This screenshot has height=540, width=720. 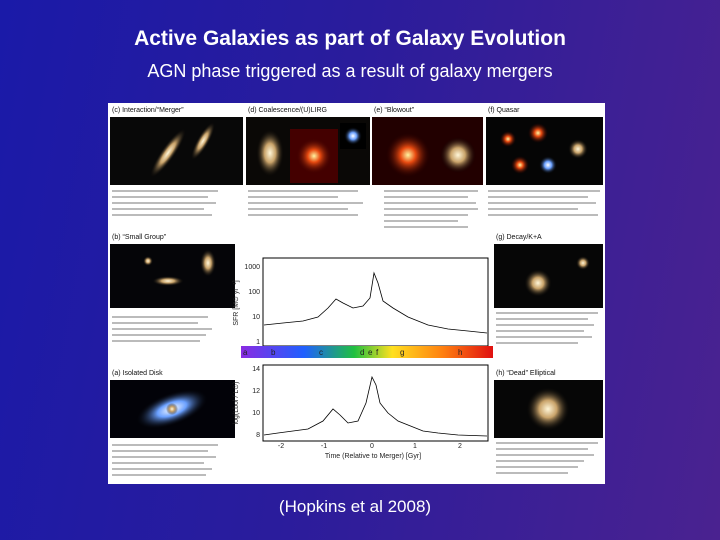 I want to click on panel-label: (c) Interaction/“Merger”, so click(x=148, y=110).